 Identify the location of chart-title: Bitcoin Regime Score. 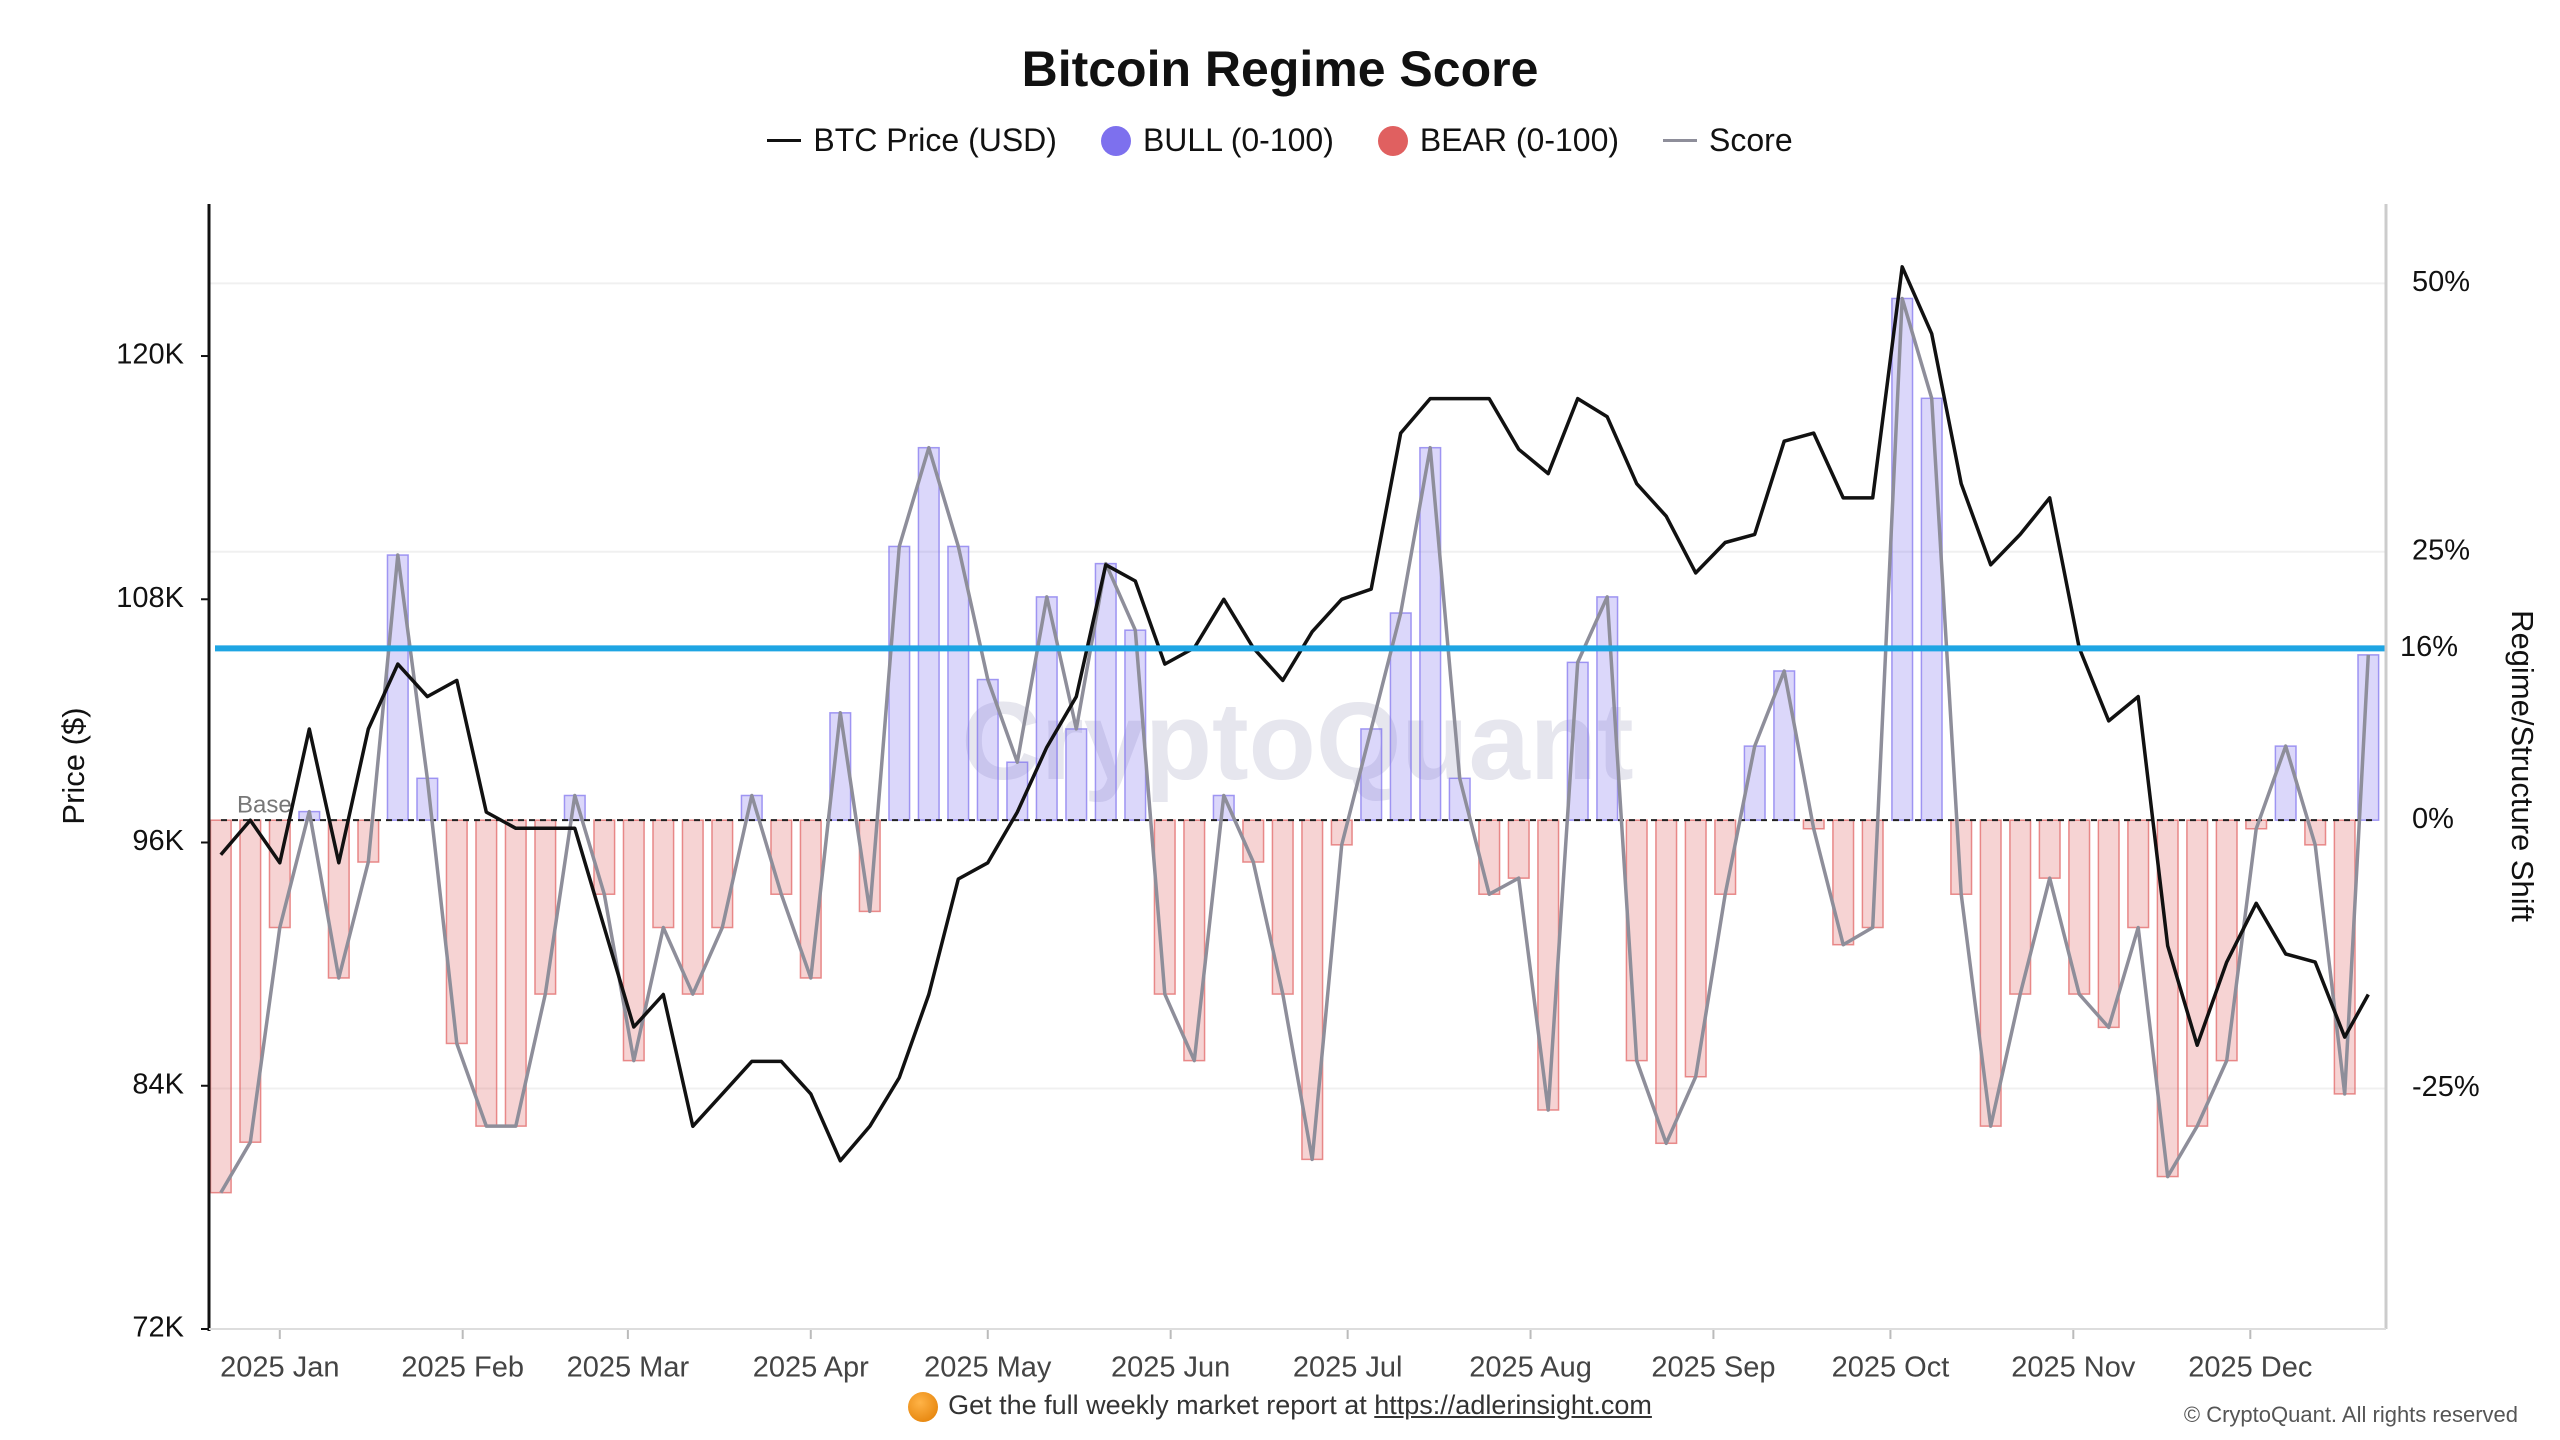
(1280, 69).